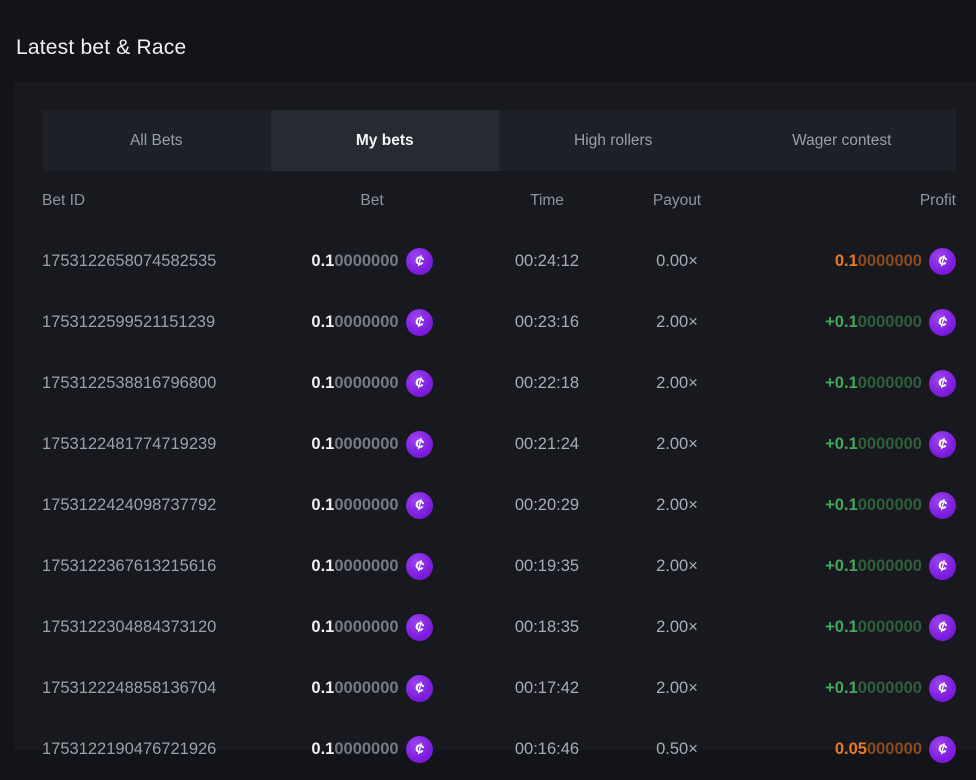 The image size is (976, 780). Describe the element at coordinates (547, 322) in the screenshot. I see `time-value: 00:23:16` at that location.